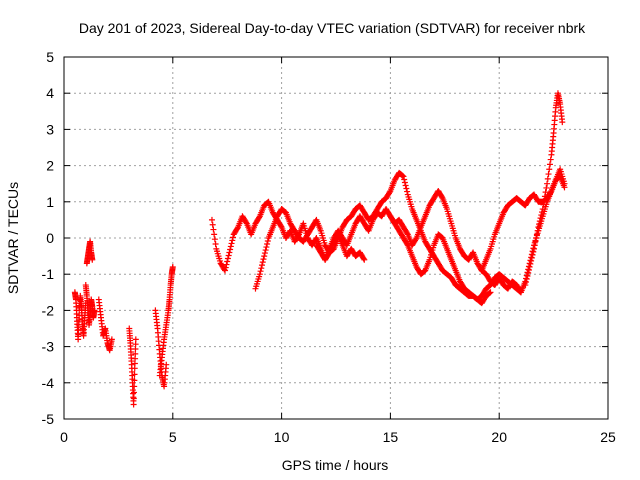  What do you see at coordinates (391, 437) in the screenshot?
I see `x-tick-label: 15` at bounding box center [391, 437].